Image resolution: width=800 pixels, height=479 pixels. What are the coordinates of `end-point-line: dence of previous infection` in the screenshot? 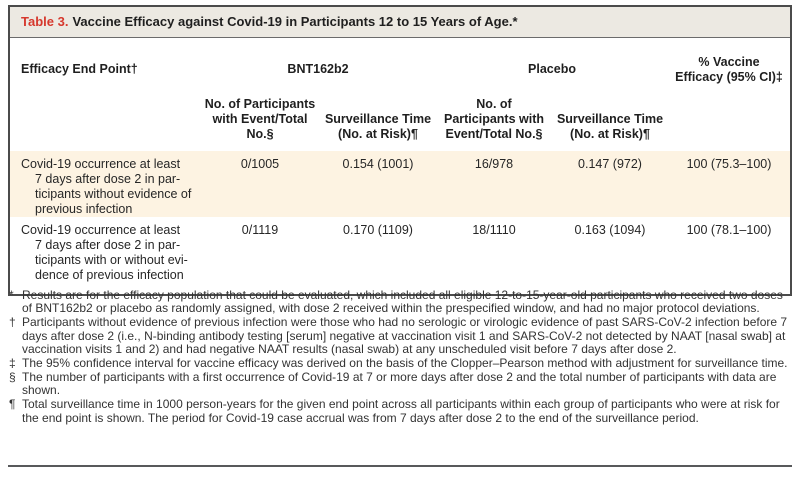 It's located at (109, 275).